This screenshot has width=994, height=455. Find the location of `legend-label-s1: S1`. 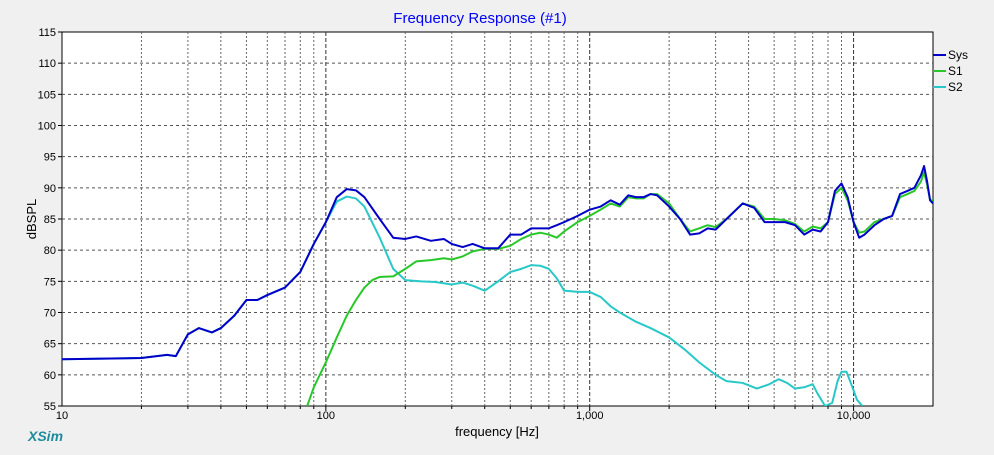

legend-label-s1: S1 is located at coordinates (955, 71).